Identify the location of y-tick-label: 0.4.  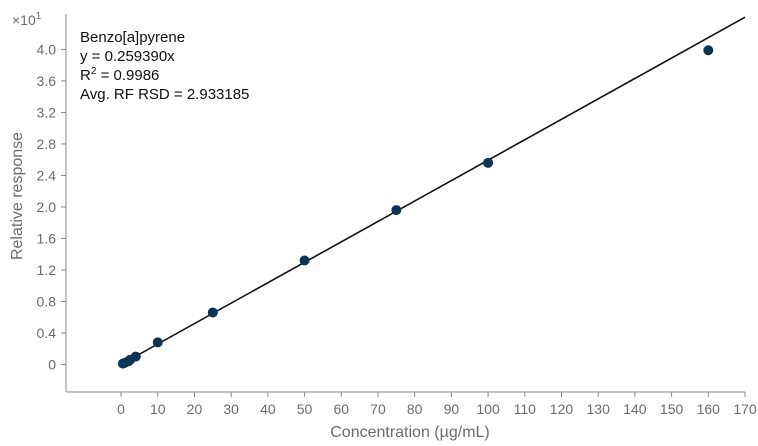
(47, 333).